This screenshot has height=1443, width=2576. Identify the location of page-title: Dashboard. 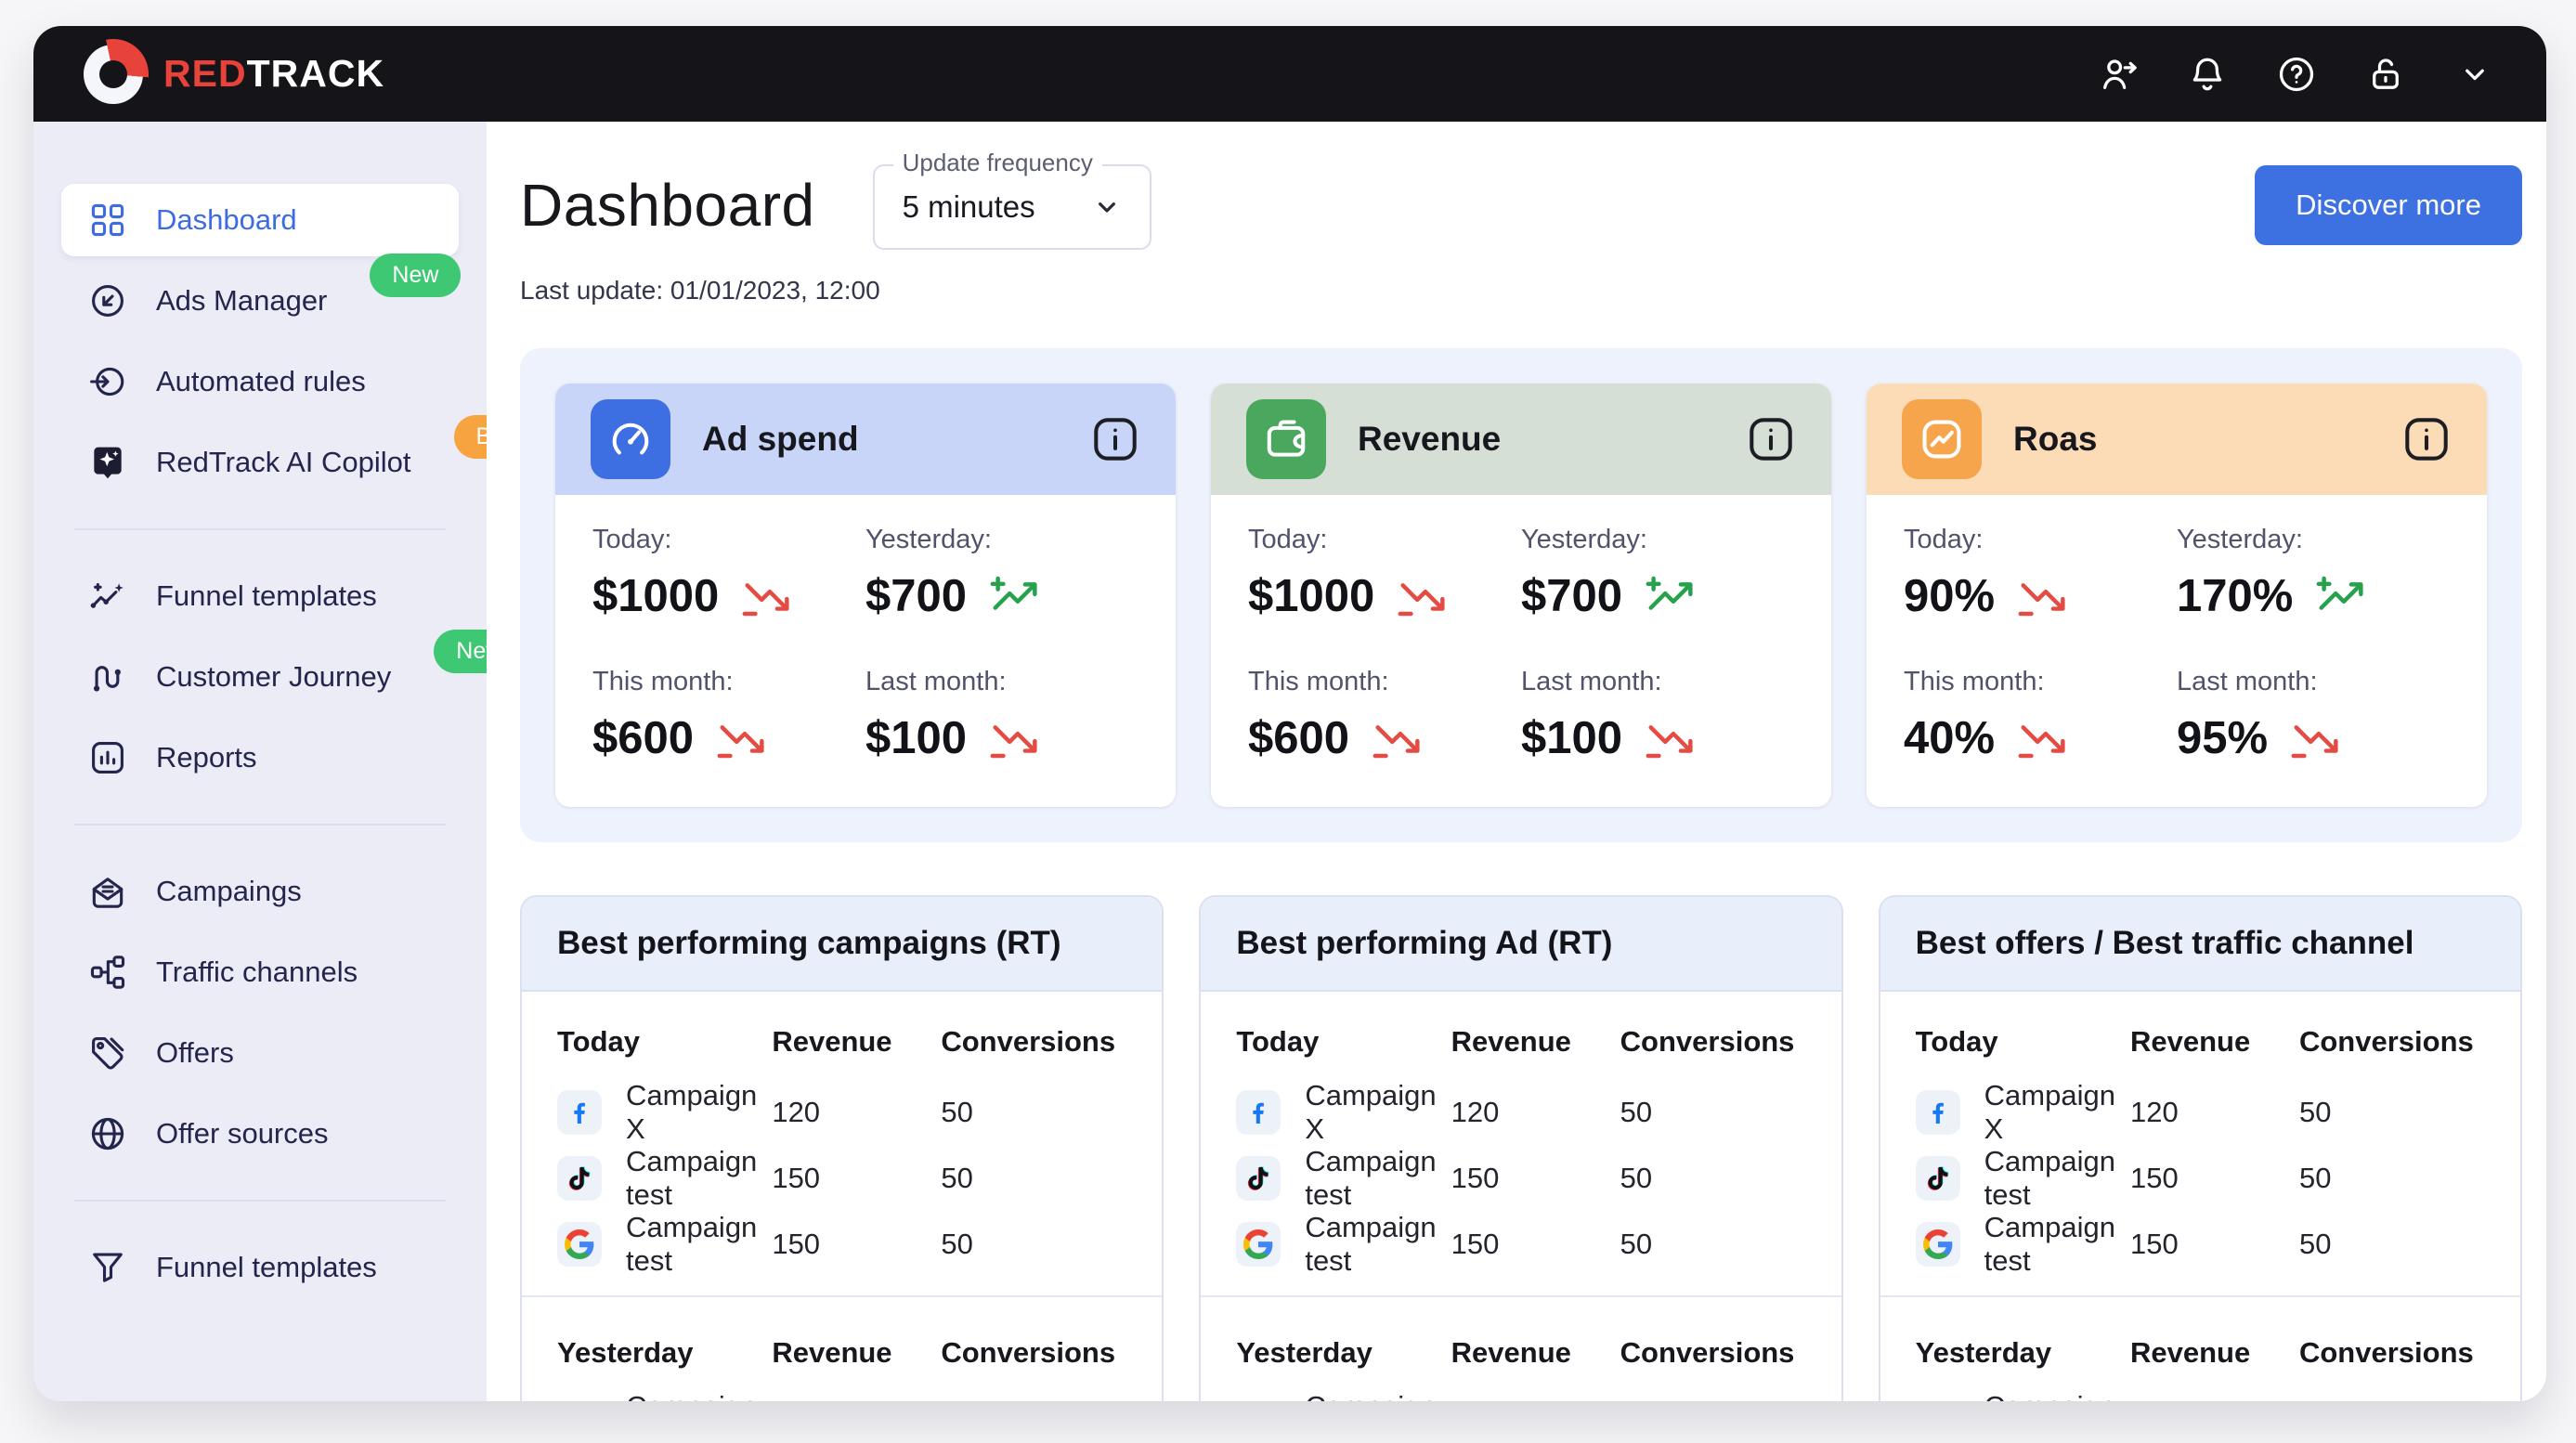
(667, 205).